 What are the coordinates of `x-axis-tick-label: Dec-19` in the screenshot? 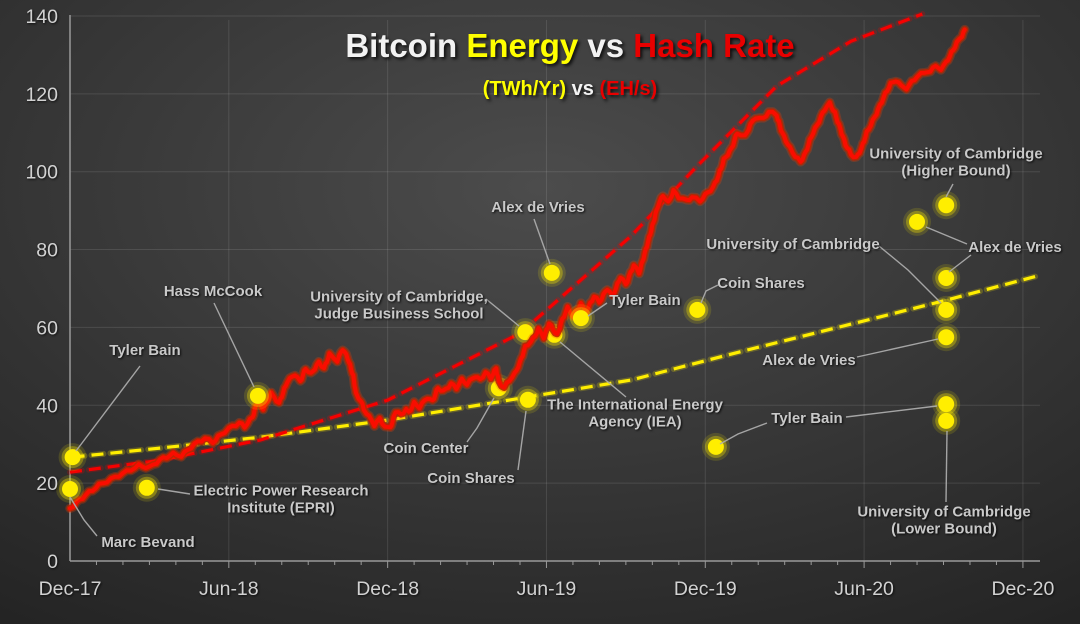 It's located at (705, 589).